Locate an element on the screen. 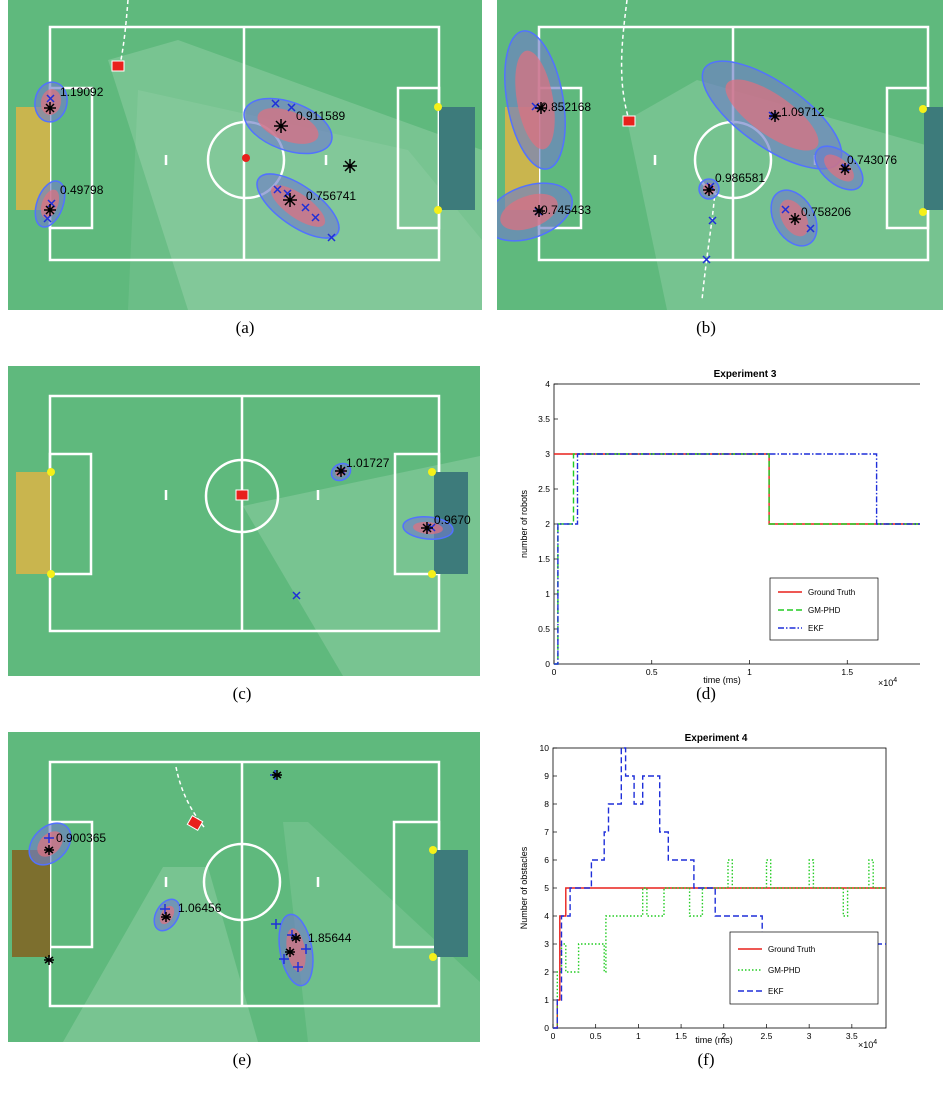 The image size is (943, 1111). y-tick-label: 6 is located at coordinates (546, 860).